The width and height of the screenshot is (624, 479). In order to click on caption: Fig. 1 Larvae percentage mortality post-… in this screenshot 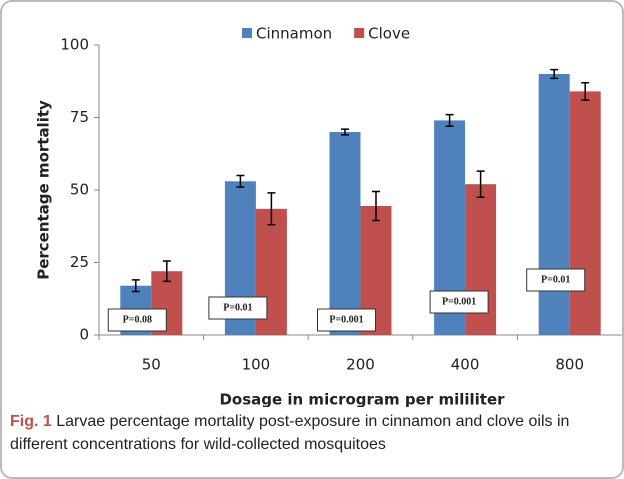, I will do `click(313, 433)`.